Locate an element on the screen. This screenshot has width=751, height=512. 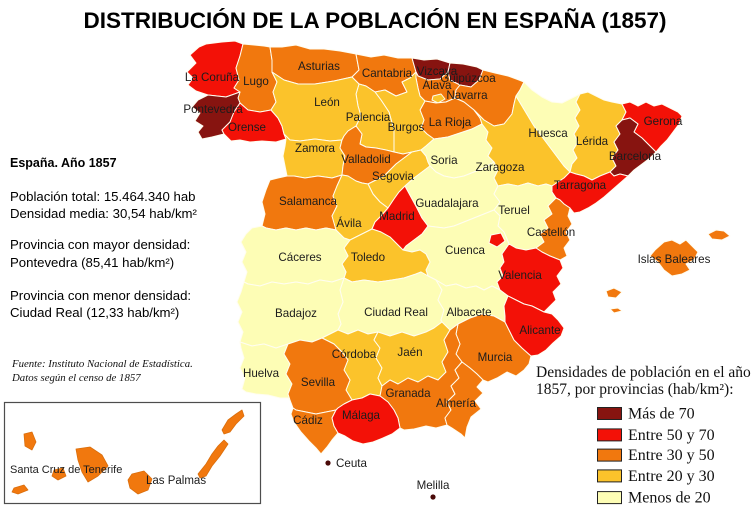
svg-text: Datos según el censo de 1857 is located at coordinates (76, 378).